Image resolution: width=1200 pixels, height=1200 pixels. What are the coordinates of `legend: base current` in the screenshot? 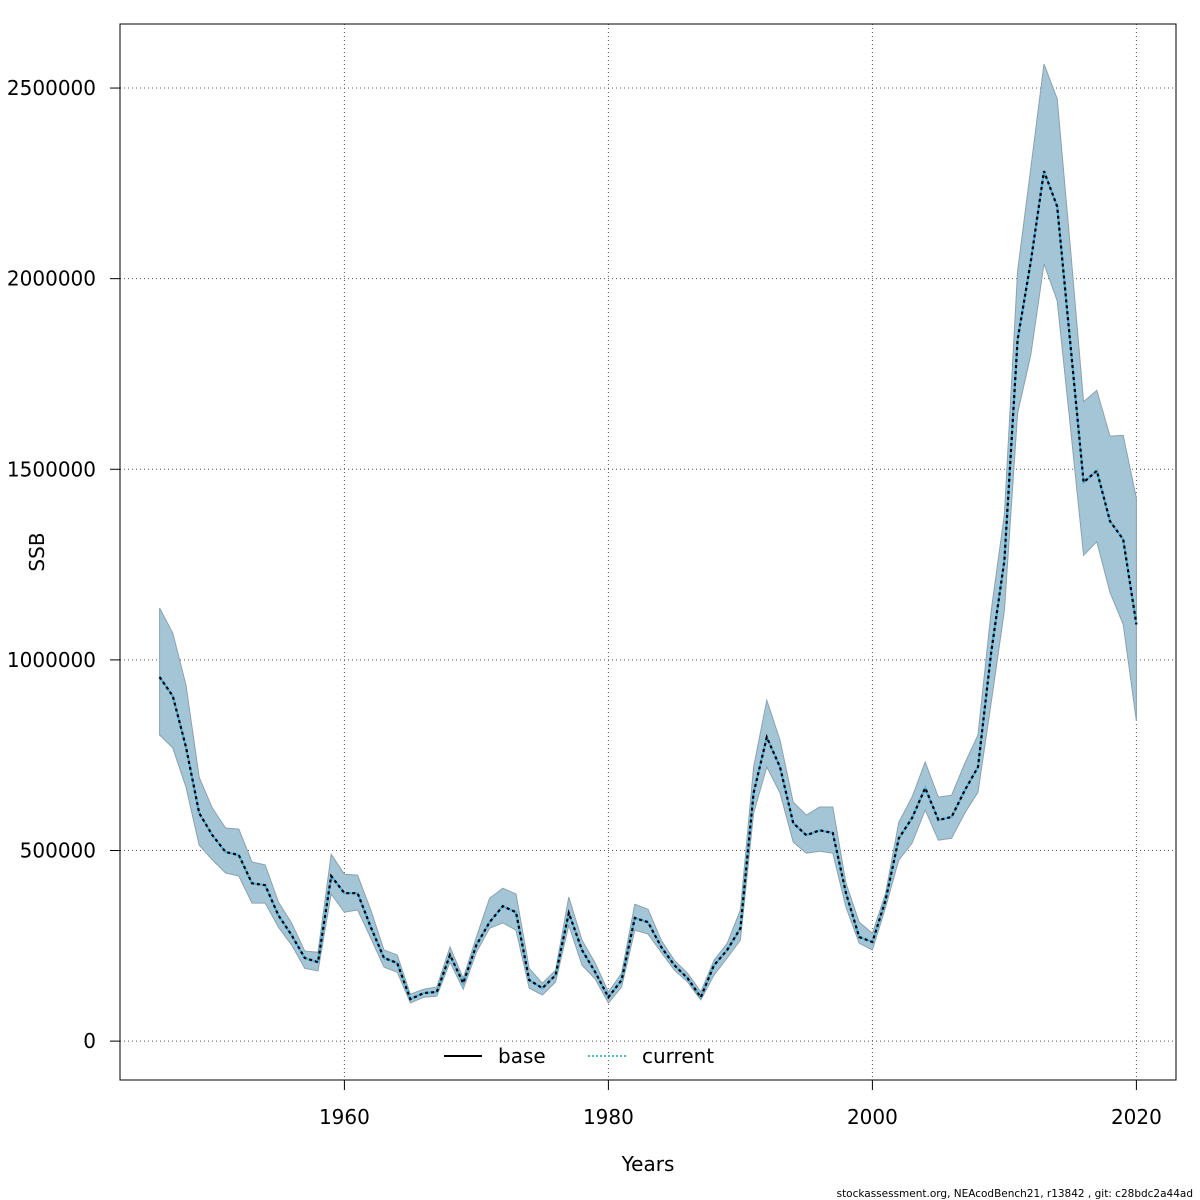 It's located at (579, 1056).